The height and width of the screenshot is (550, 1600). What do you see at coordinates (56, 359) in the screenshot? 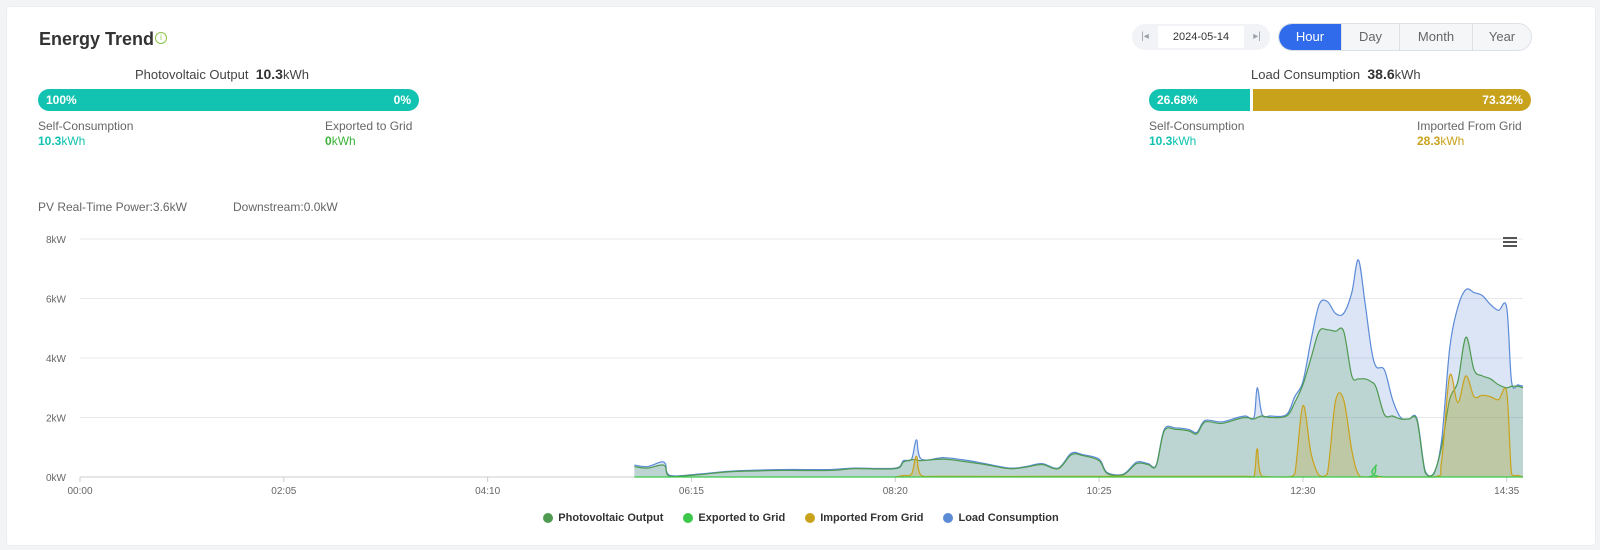
I see `y-tick-label: 4kW` at bounding box center [56, 359].